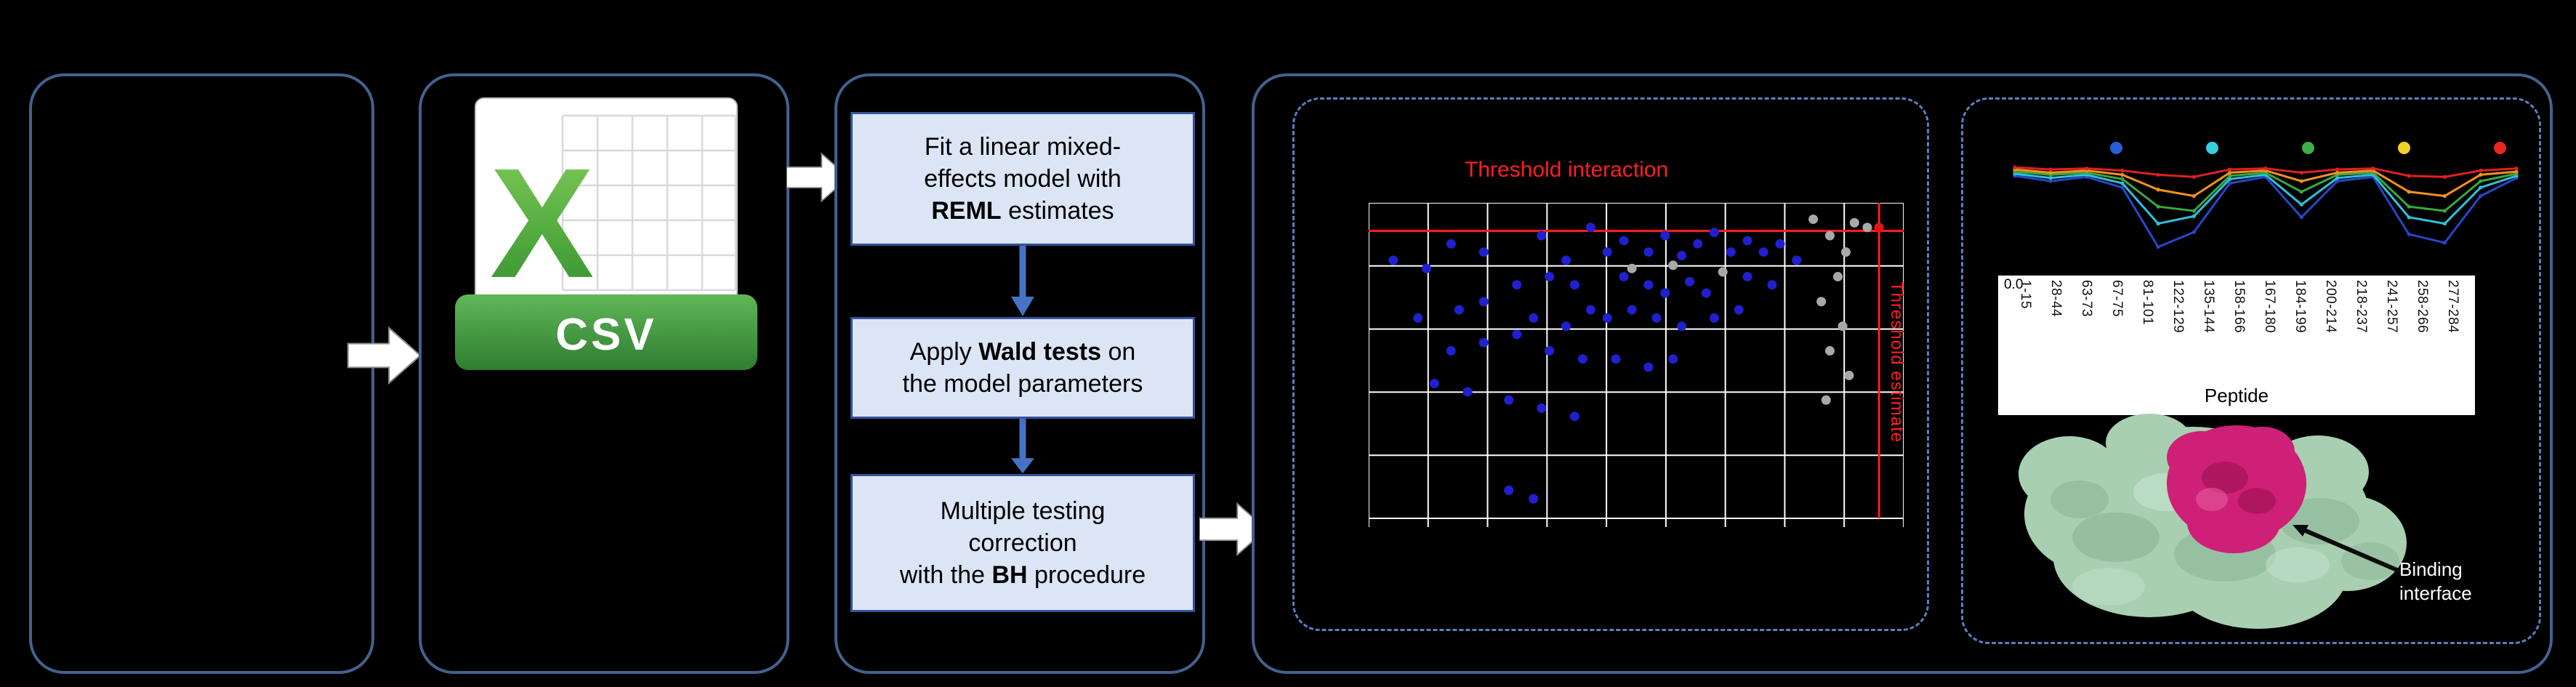 This screenshot has width=2576, height=687. Describe the element at coordinates (605, 335) in the screenshot. I see `csv-banner-label: CSV` at that location.